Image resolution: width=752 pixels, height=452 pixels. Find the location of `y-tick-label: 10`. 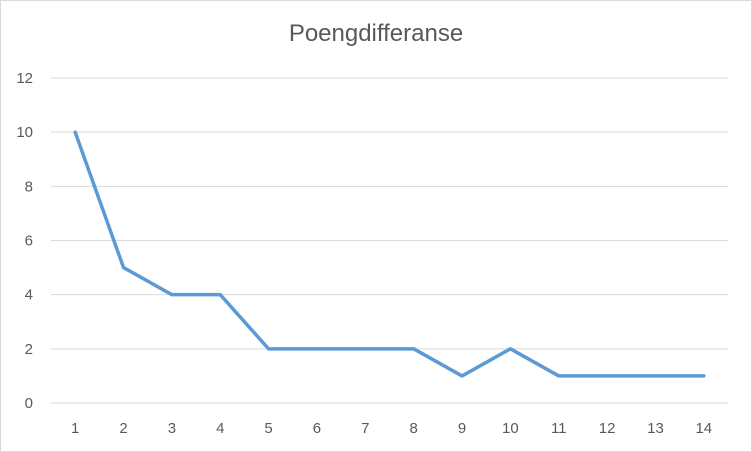

y-tick-label: 10 is located at coordinates (24, 132).